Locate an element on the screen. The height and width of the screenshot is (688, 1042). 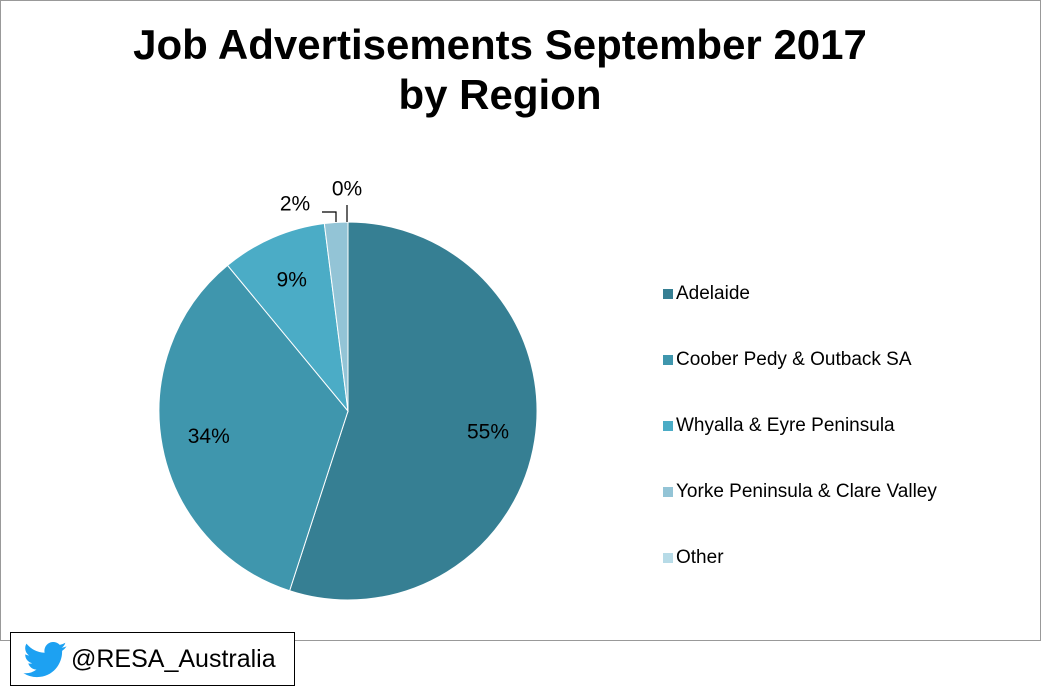
data-label: 34% is located at coordinates (209, 436).